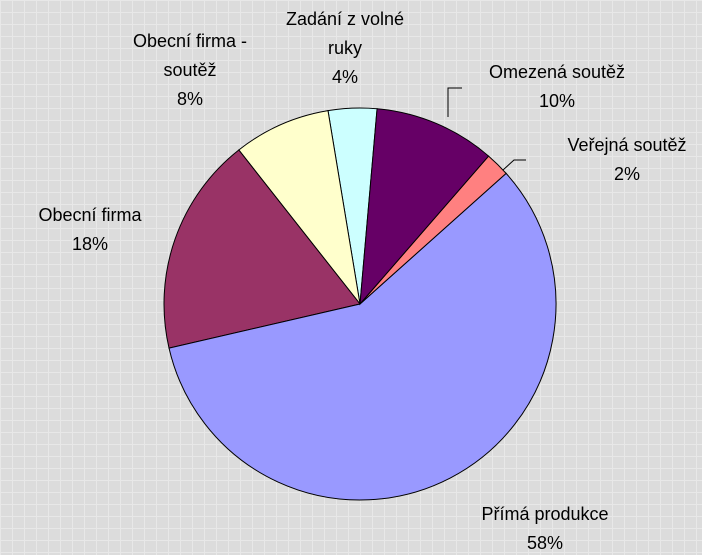 This screenshot has height=555, width=702. Describe the element at coordinates (545, 527) in the screenshot. I see `slice-label: Přímá produkce 58%` at that location.